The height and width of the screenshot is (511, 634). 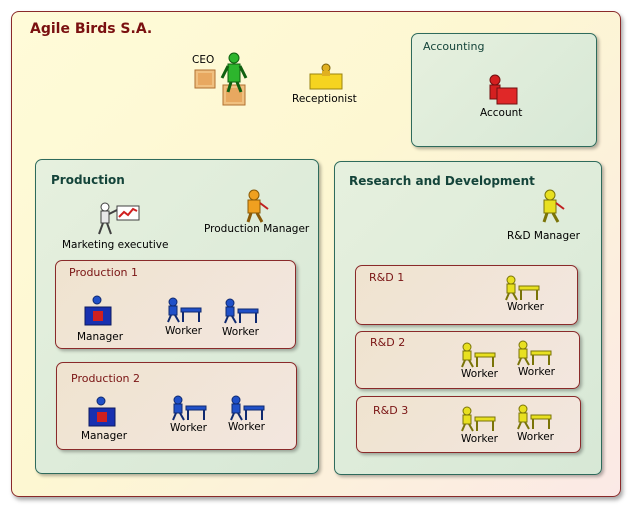 What do you see at coordinates (466, 295) in the screenshot?
I see `rnd-1-group` at bounding box center [466, 295].